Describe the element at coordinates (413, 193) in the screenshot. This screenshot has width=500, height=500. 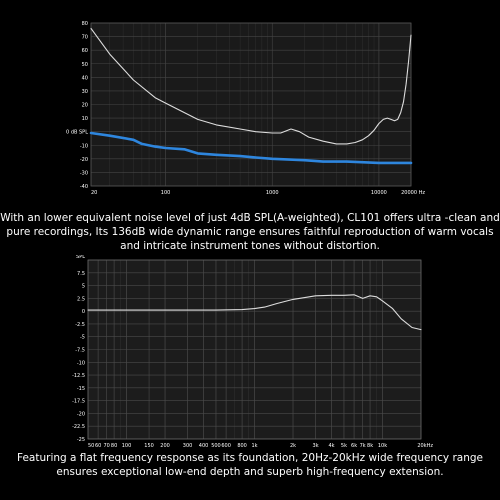
I see `x-tick-label: 20000 Hz` at that location.